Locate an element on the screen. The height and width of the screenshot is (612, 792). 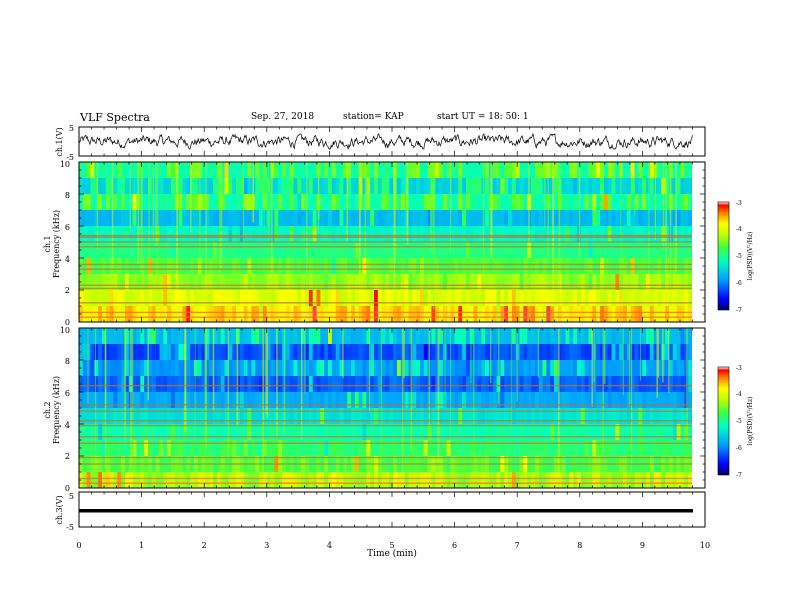
x-tick-label: 0 is located at coordinates (78, 545).